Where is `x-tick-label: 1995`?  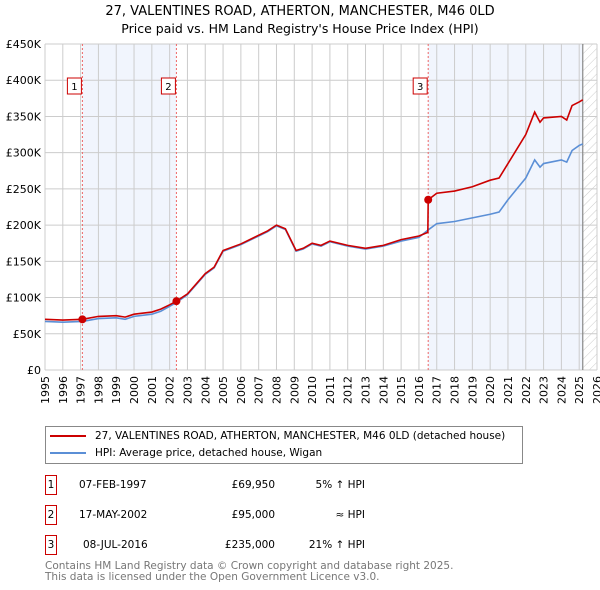 x-tick-label: 1995 is located at coordinates (45, 390).